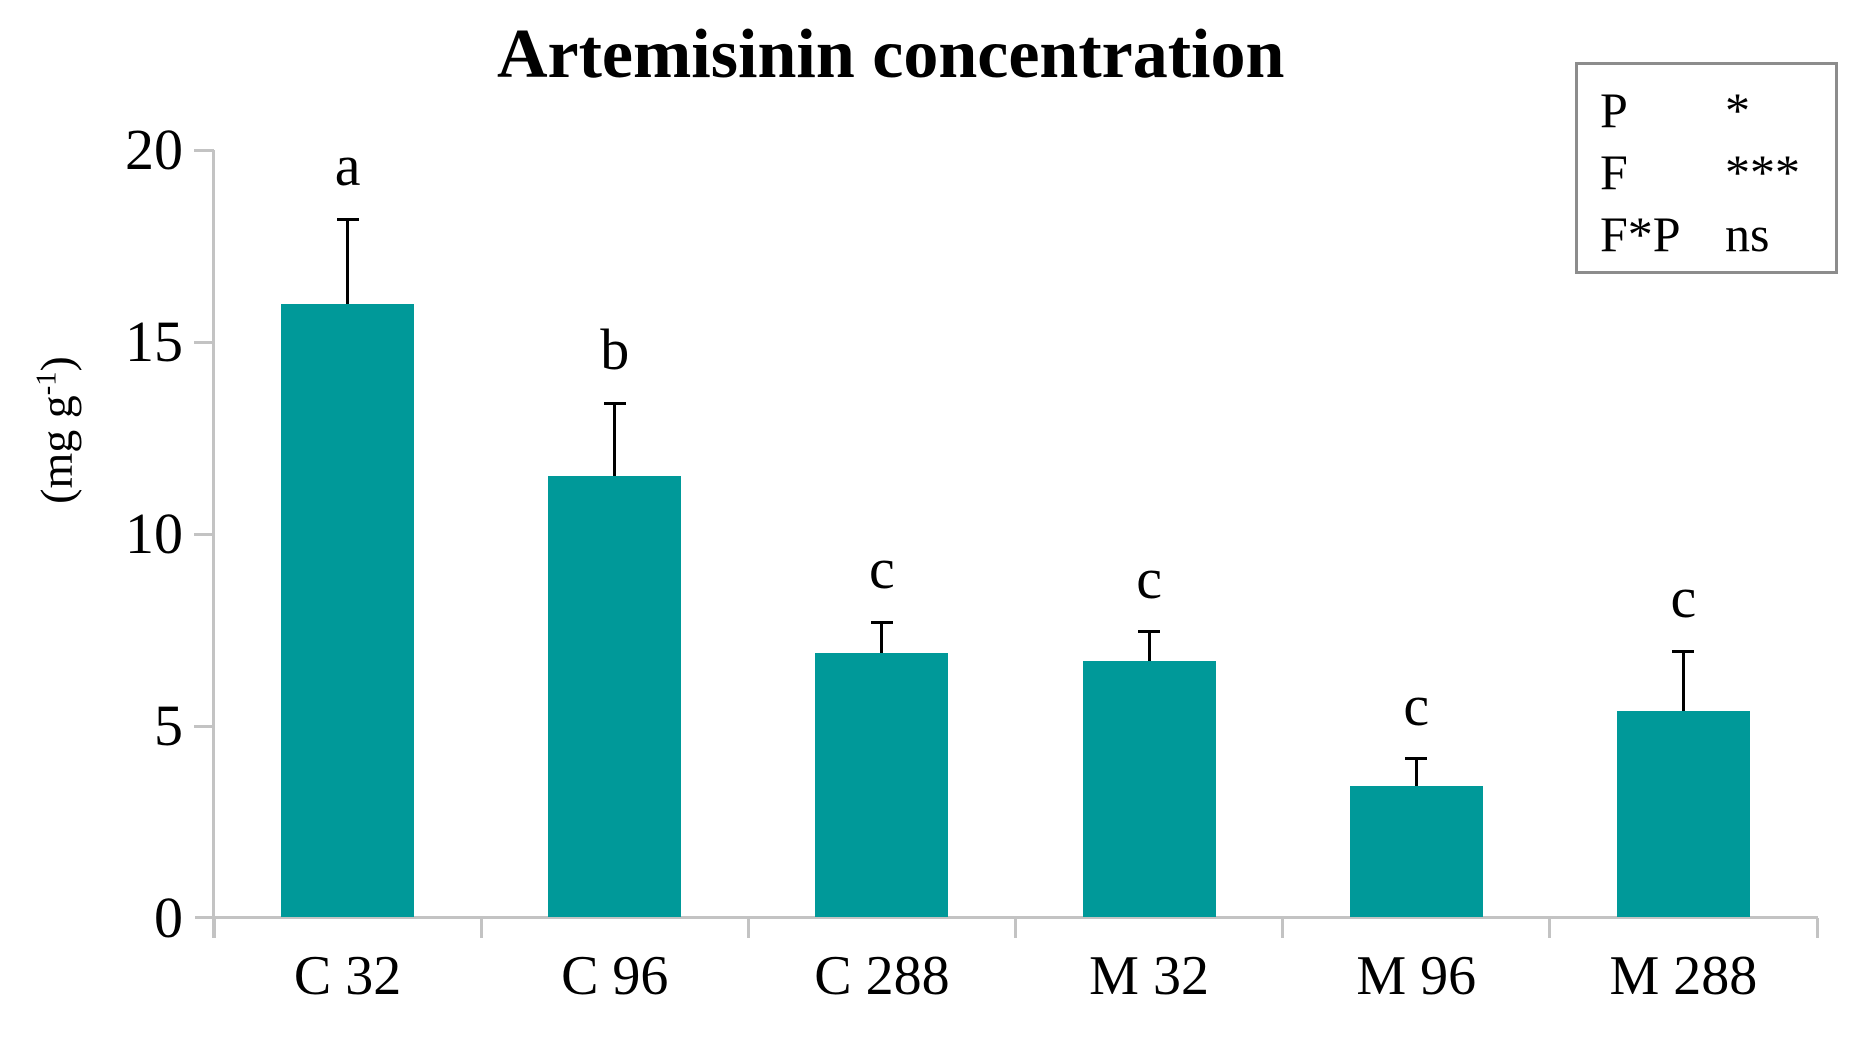 This screenshot has width=1864, height=1039. What do you see at coordinates (168, 725) in the screenshot?
I see `y-tick-label: 5` at bounding box center [168, 725].